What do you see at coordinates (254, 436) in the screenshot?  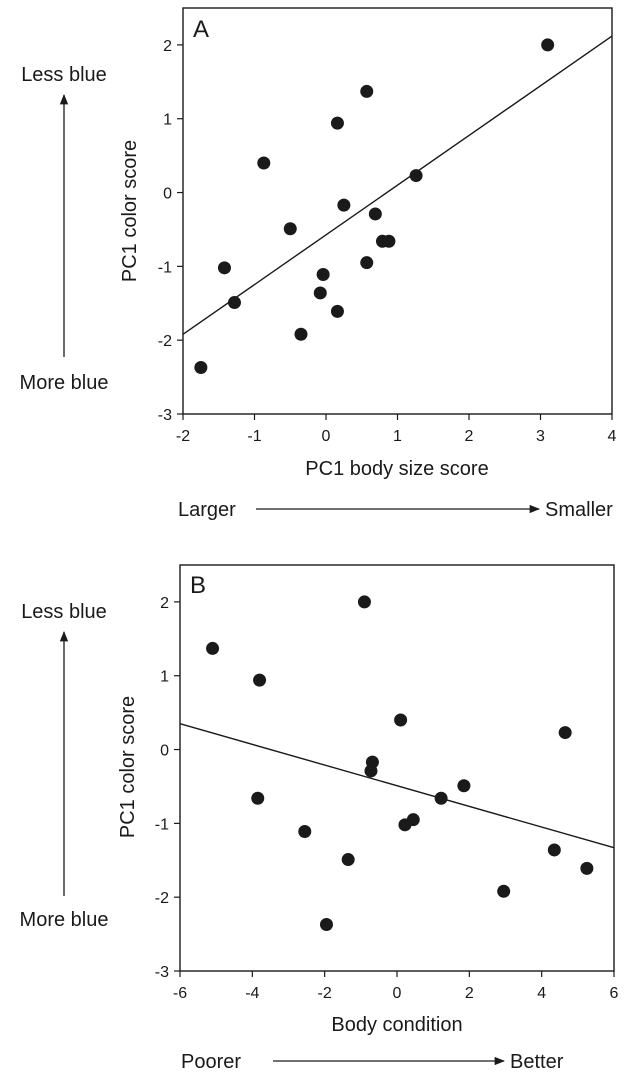 I see `x-tick-label: -1` at bounding box center [254, 436].